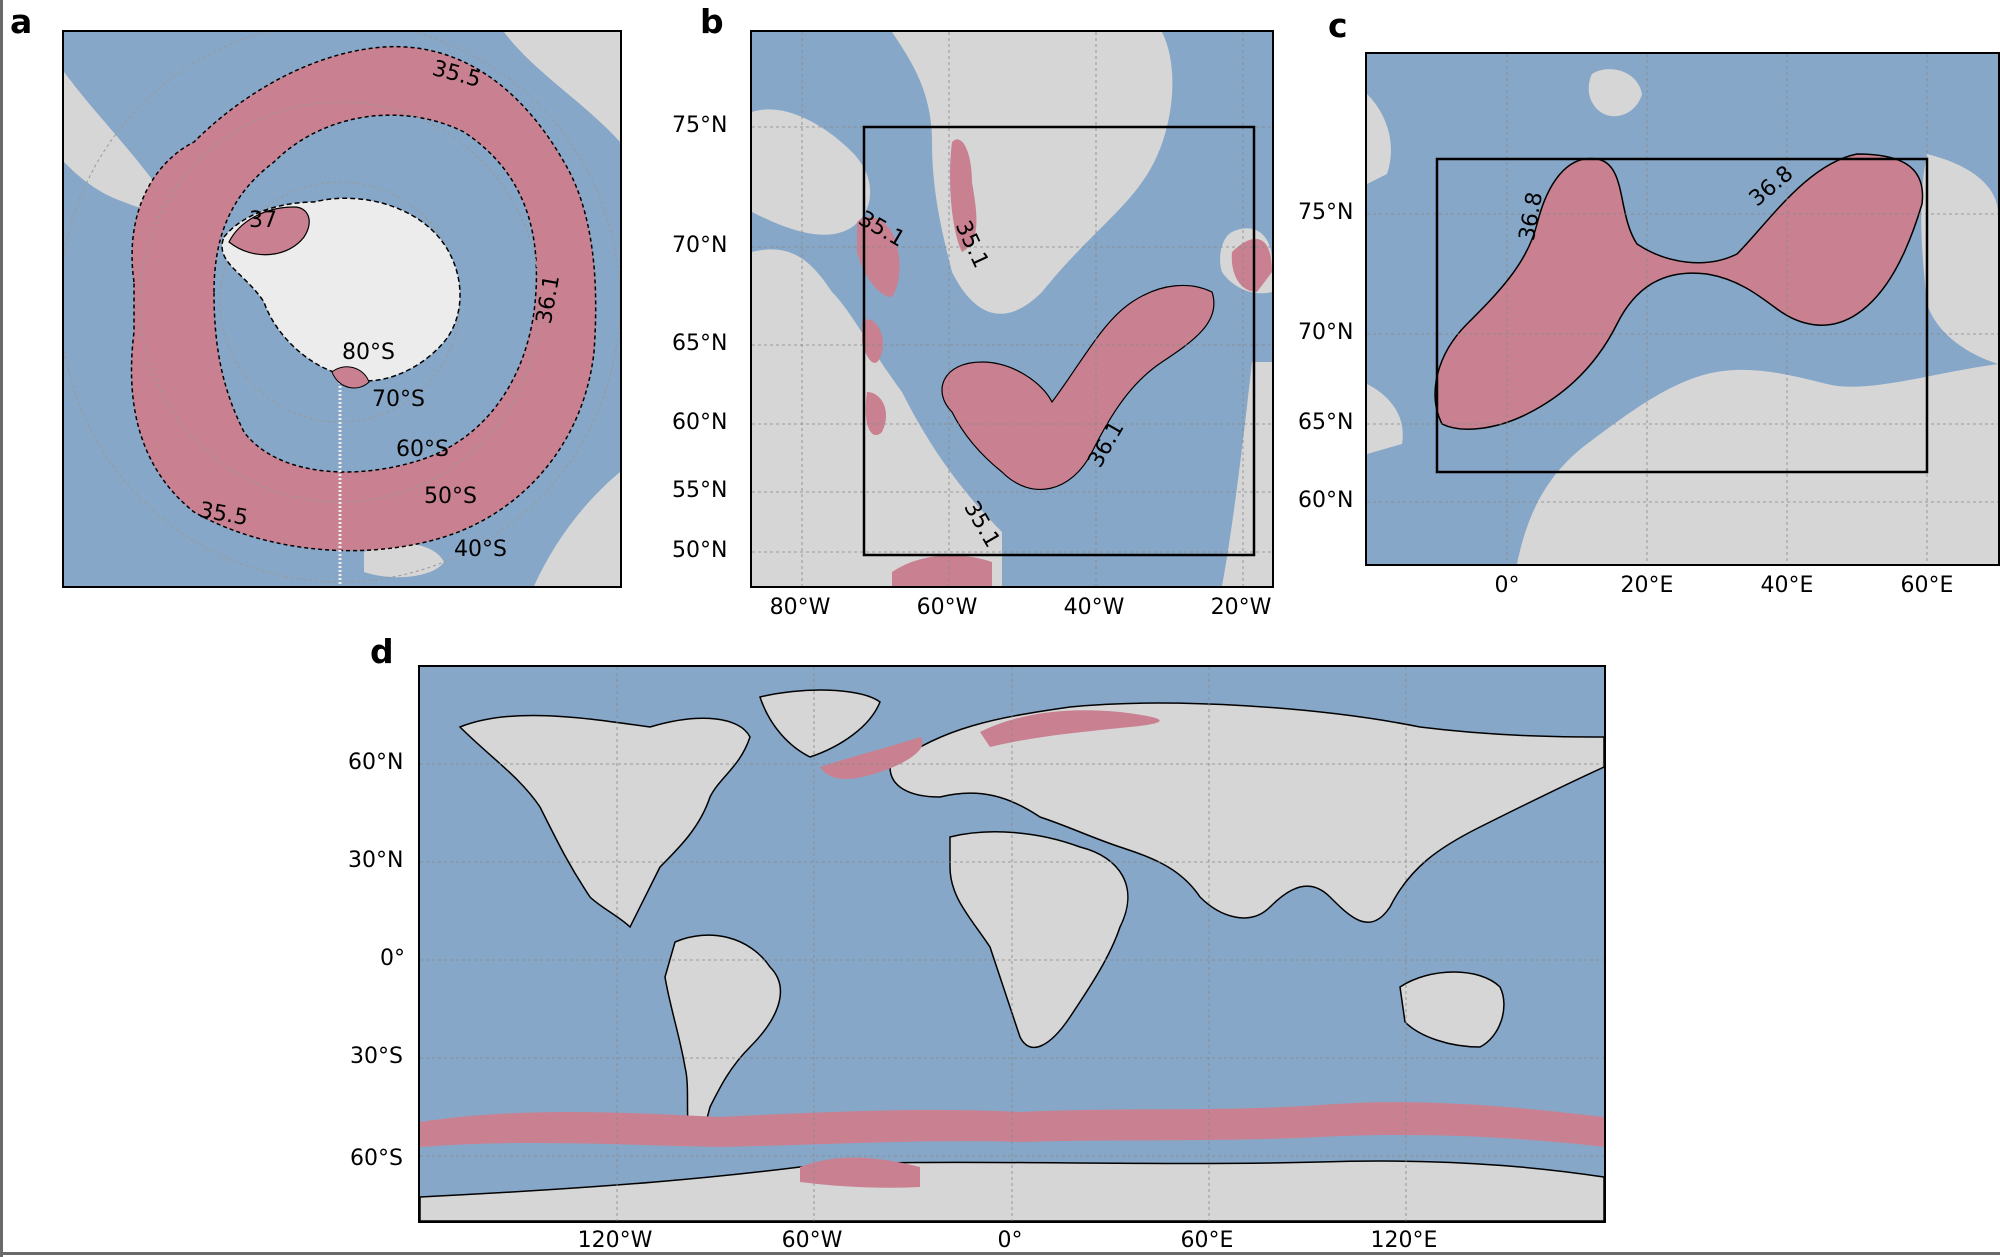 Image resolution: width=2000 pixels, height=1257 pixels. What do you see at coordinates (368, 352) in the screenshot?
I see `panel-a-lat-80s: 80°S` at bounding box center [368, 352].